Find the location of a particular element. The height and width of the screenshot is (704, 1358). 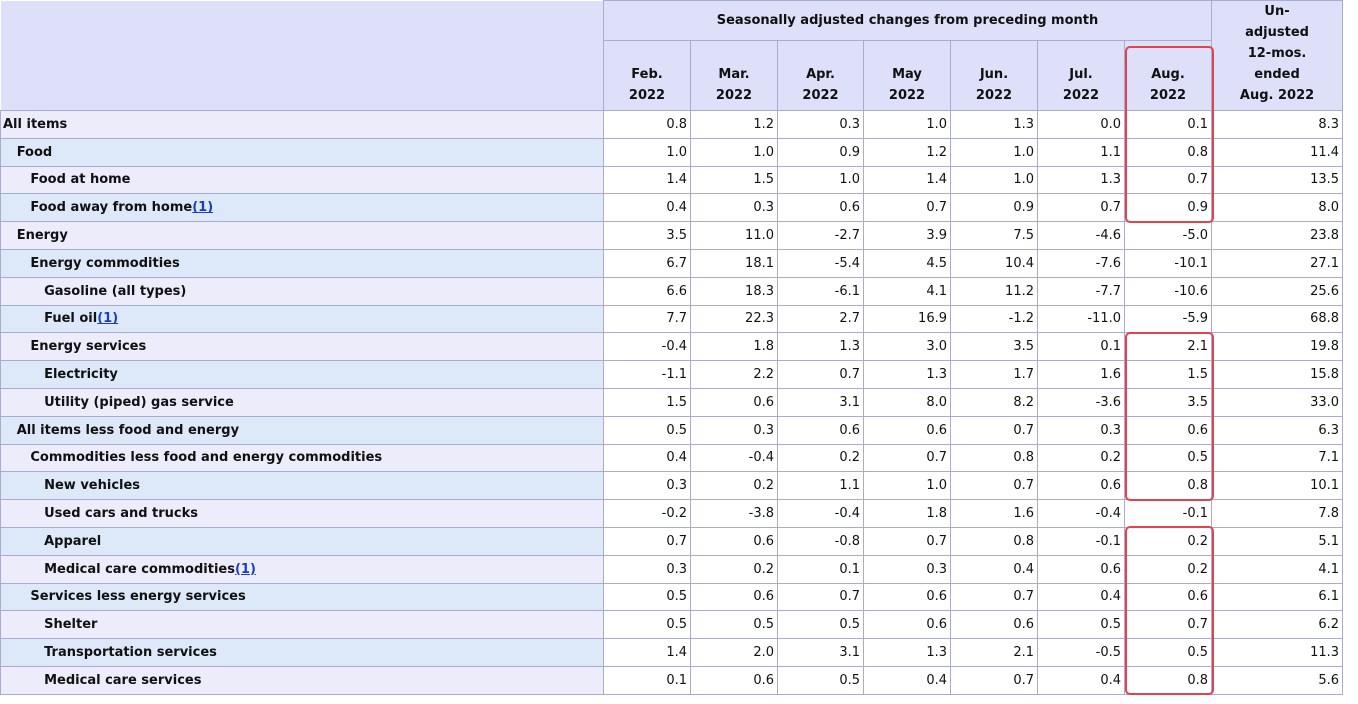

value-cell: 10.1 is located at coordinates (1277, 486).